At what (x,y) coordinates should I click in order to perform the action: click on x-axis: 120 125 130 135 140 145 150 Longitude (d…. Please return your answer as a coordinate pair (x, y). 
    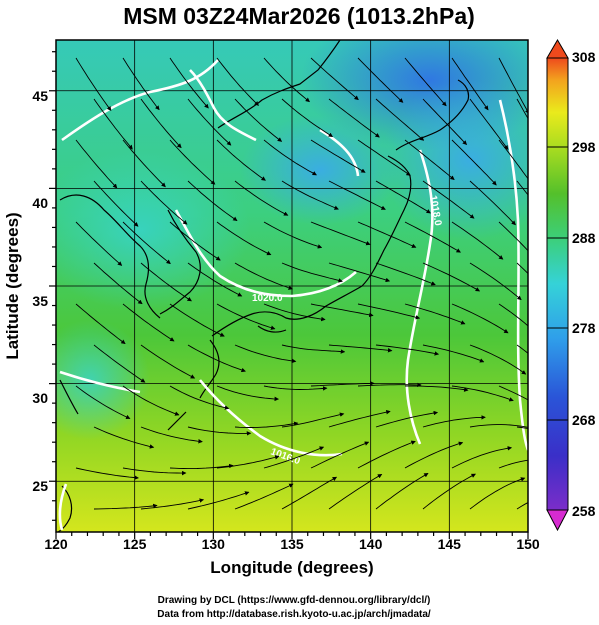
    Looking at the image, I should click on (292, 554).